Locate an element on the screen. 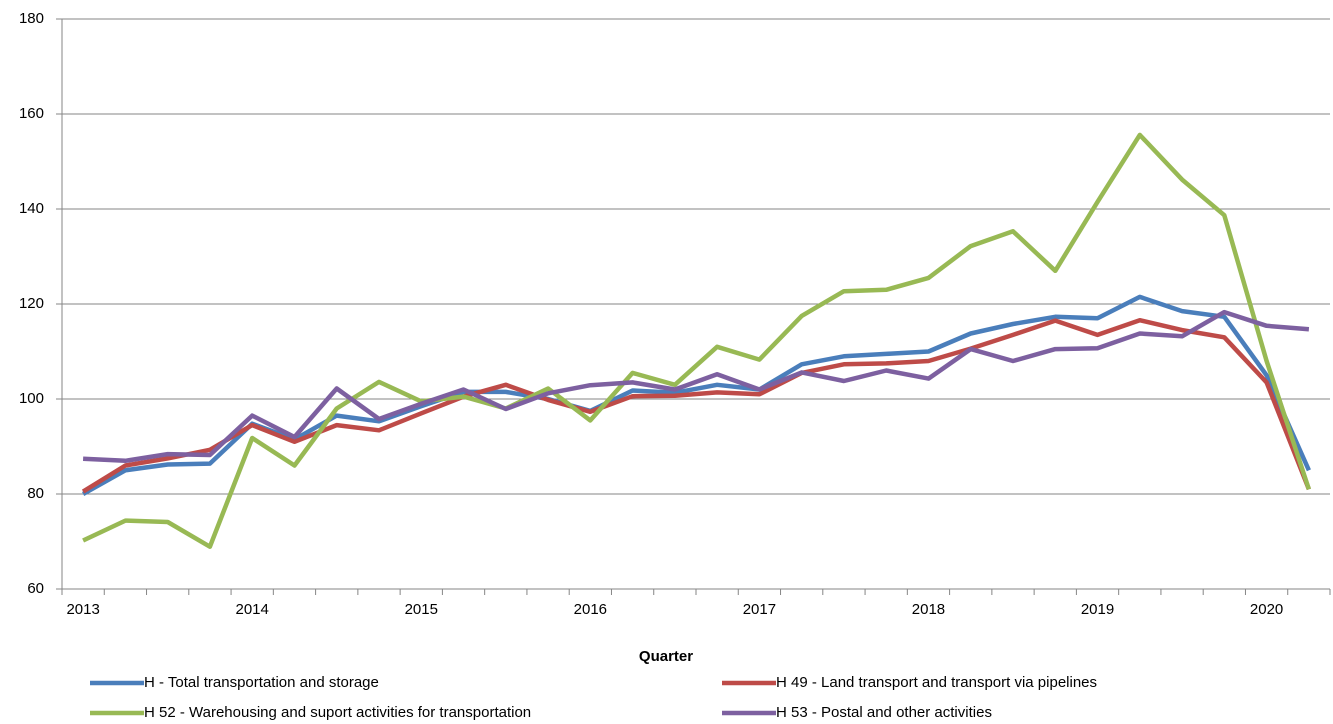 Image resolution: width=1333 pixels, height=724 pixels. y-tick-label: 120 is located at coordinates (31, 303).